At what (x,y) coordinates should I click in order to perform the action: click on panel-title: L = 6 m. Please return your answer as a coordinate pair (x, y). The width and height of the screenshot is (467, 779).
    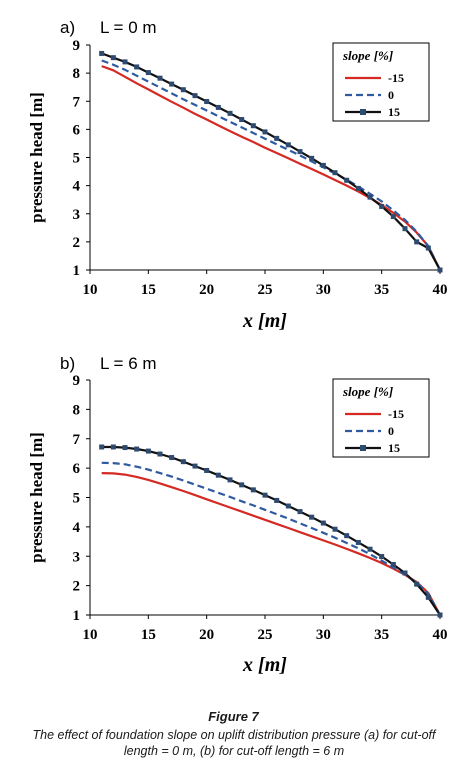
    Looking at the image, I should click on (128, 363).